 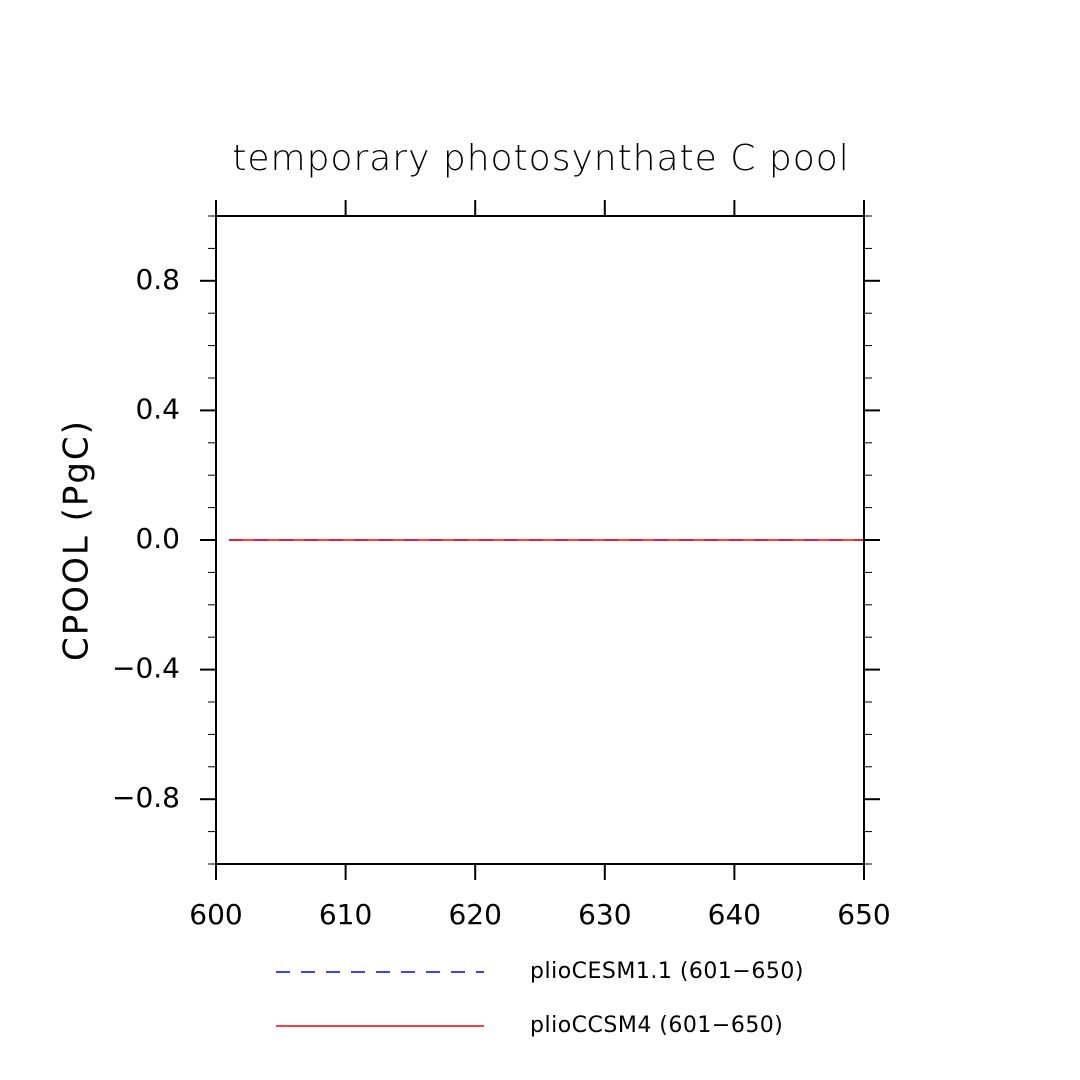 What do you see at coordinates (734, 914) in the screenshot?
I see `x-tick-label: 640` at bounding box center [734, 914].